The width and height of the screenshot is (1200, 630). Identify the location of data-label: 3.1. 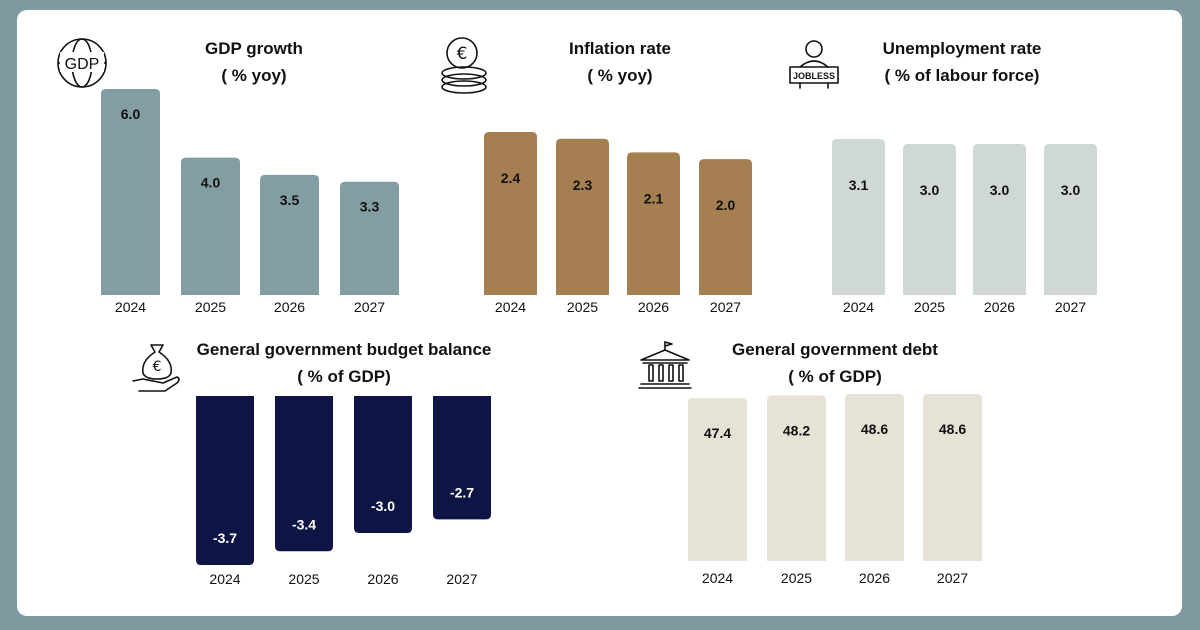
(859, 185).